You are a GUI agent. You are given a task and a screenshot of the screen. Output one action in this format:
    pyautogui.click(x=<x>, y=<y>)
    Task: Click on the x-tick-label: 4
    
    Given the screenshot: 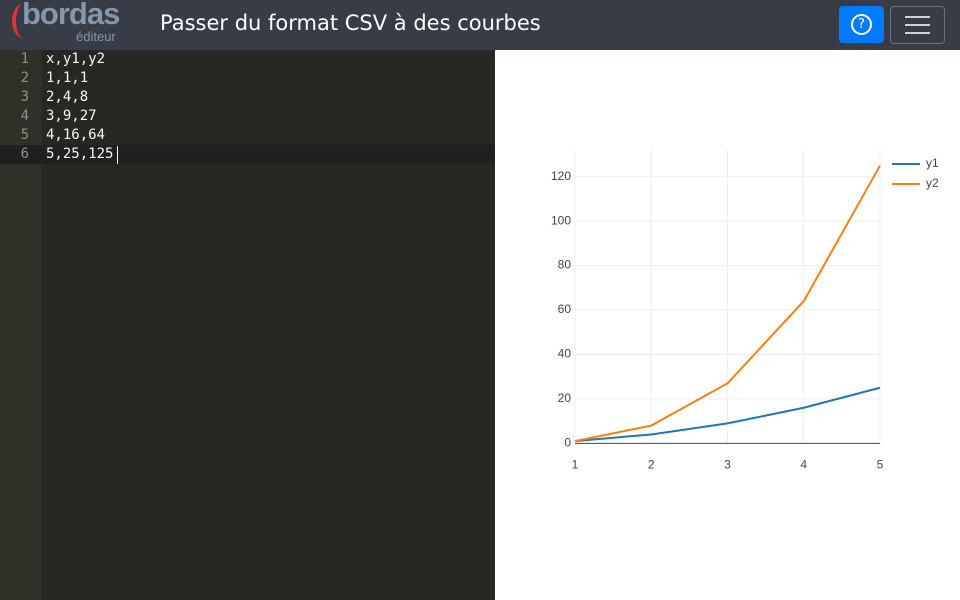 What is the action you would take?
    pyautogui.click(x=803, y=465)
    